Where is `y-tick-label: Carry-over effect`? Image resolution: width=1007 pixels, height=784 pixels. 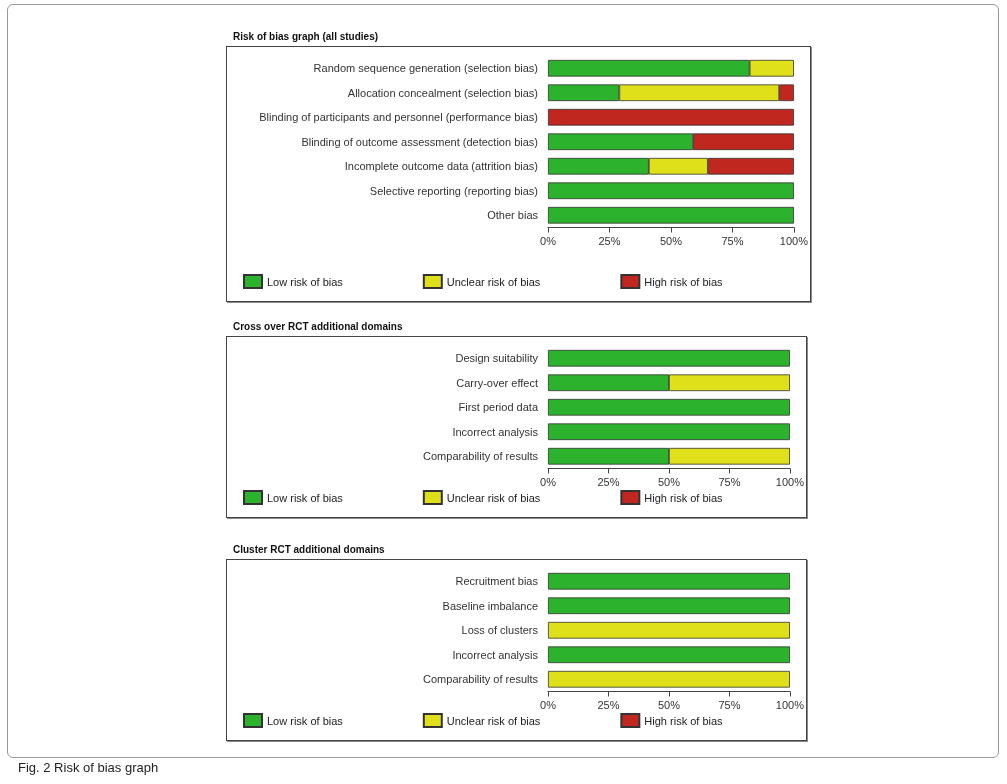
y-tick-label: Carry-over effect is located at coordinates (497, 382).